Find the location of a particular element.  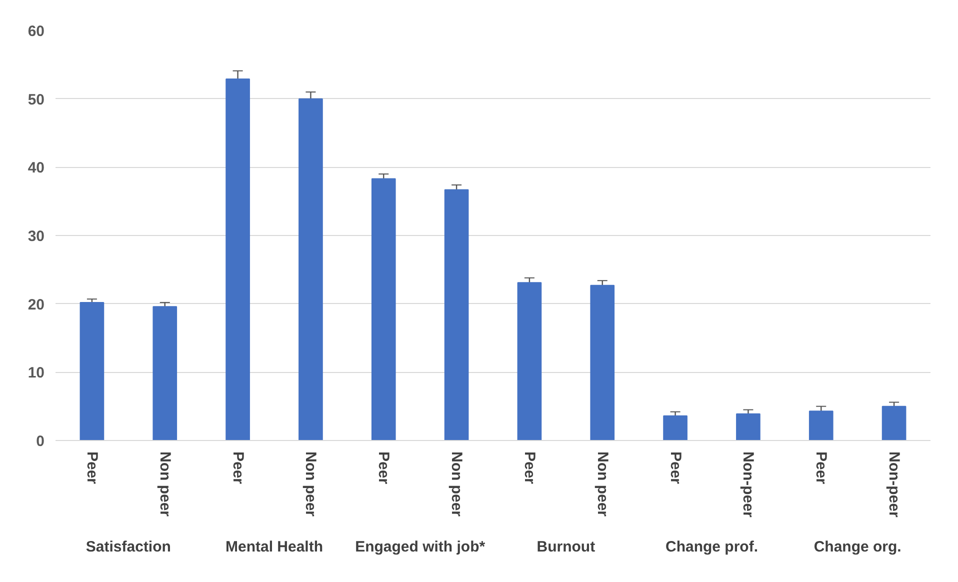

y-tick-label: 50 is located at coordinates (36, 99).